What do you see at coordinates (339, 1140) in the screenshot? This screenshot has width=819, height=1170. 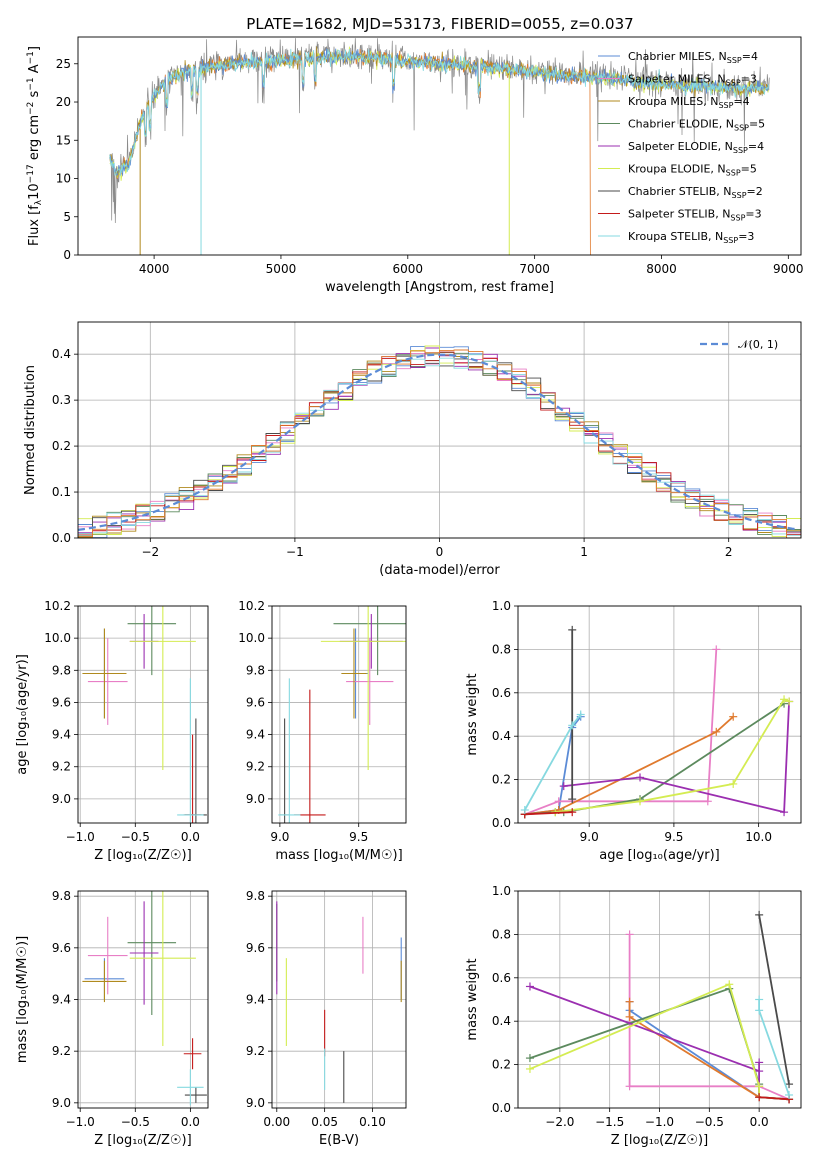 I see `x-axis-label: E(B-V)` at bounding box center [339, 1140].